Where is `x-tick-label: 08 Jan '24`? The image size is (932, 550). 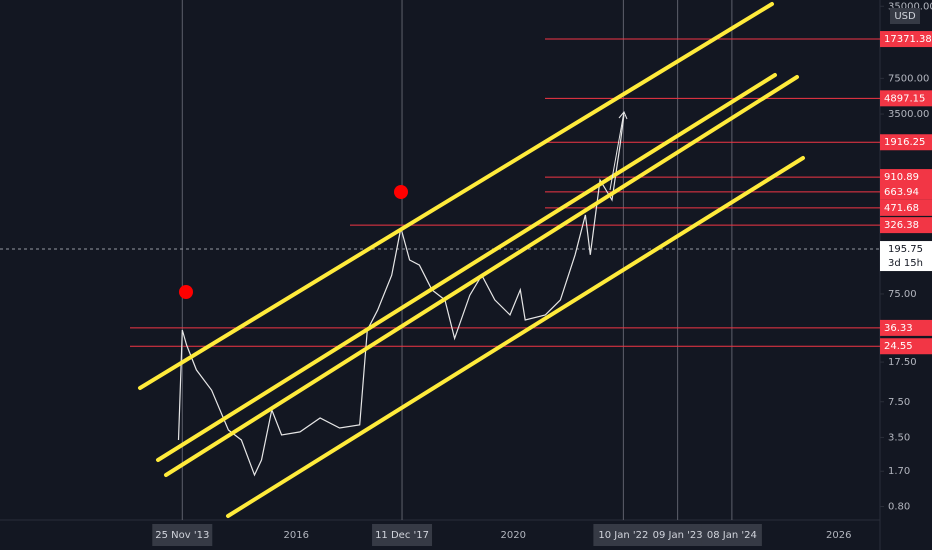
x-tick-label: 08 Jan '24 is located at coordinates (732, 535).